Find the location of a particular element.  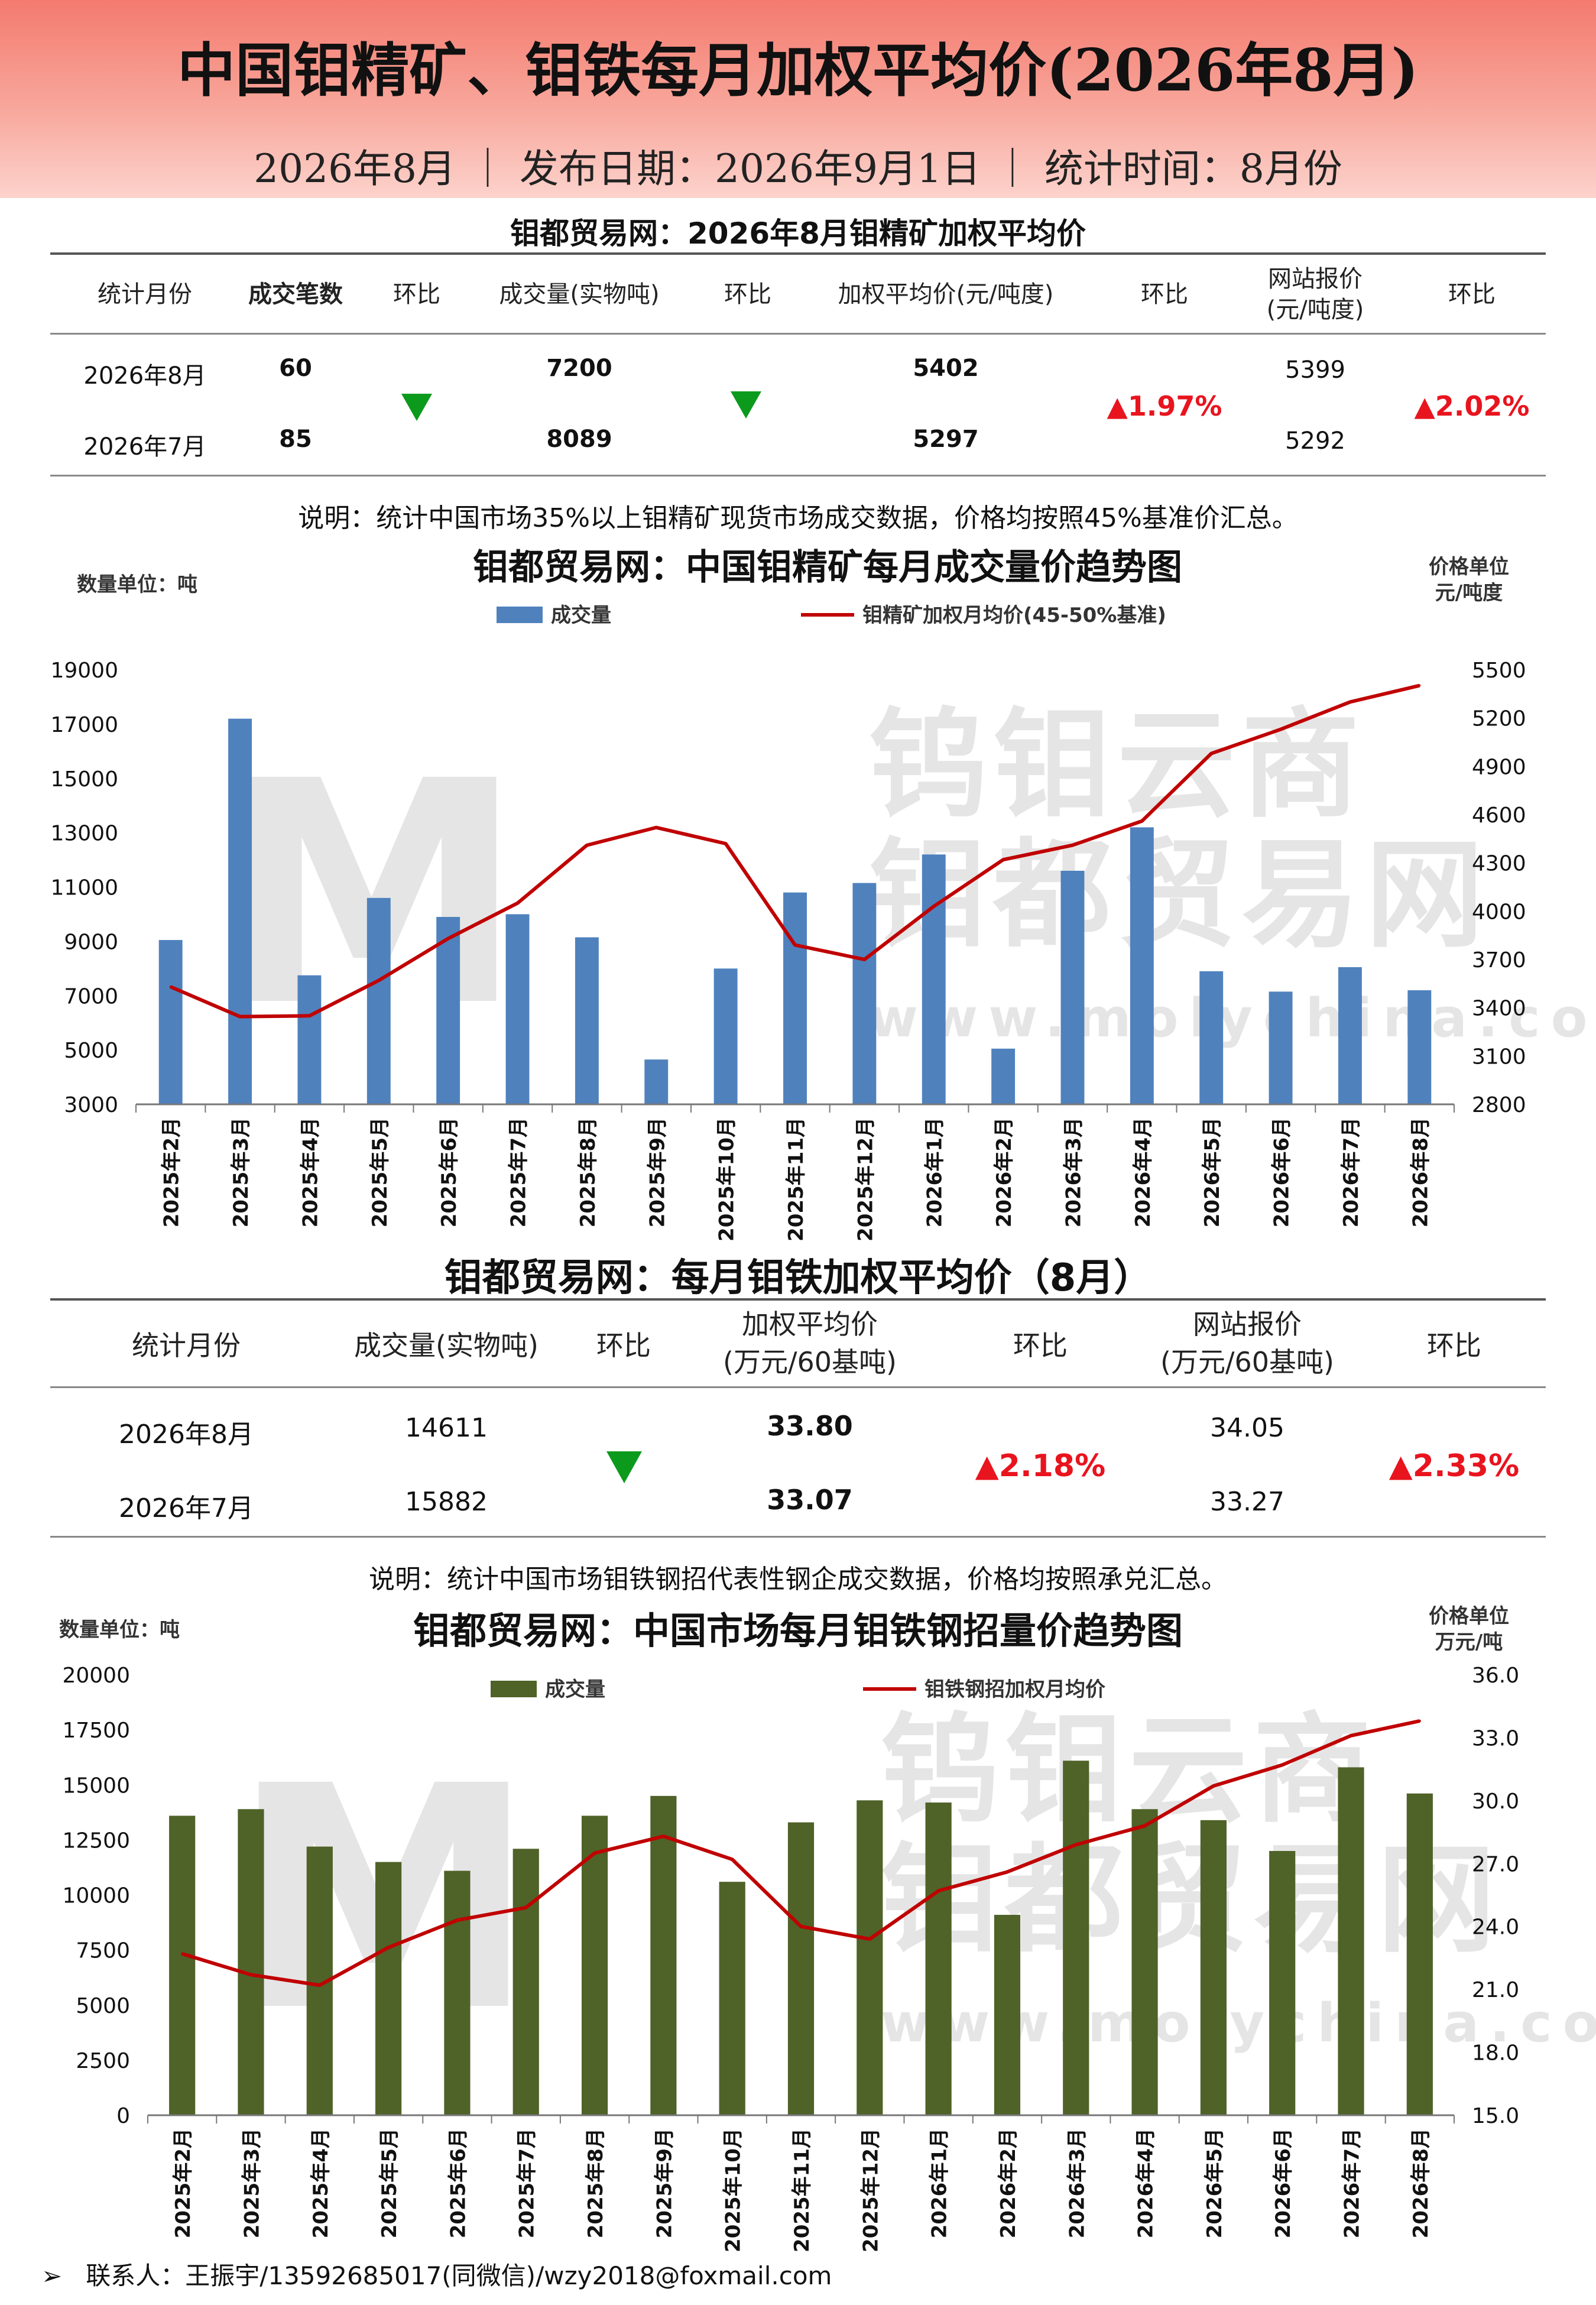

right-tick-label: 21.0 is located at coordinates (1495, 1990).